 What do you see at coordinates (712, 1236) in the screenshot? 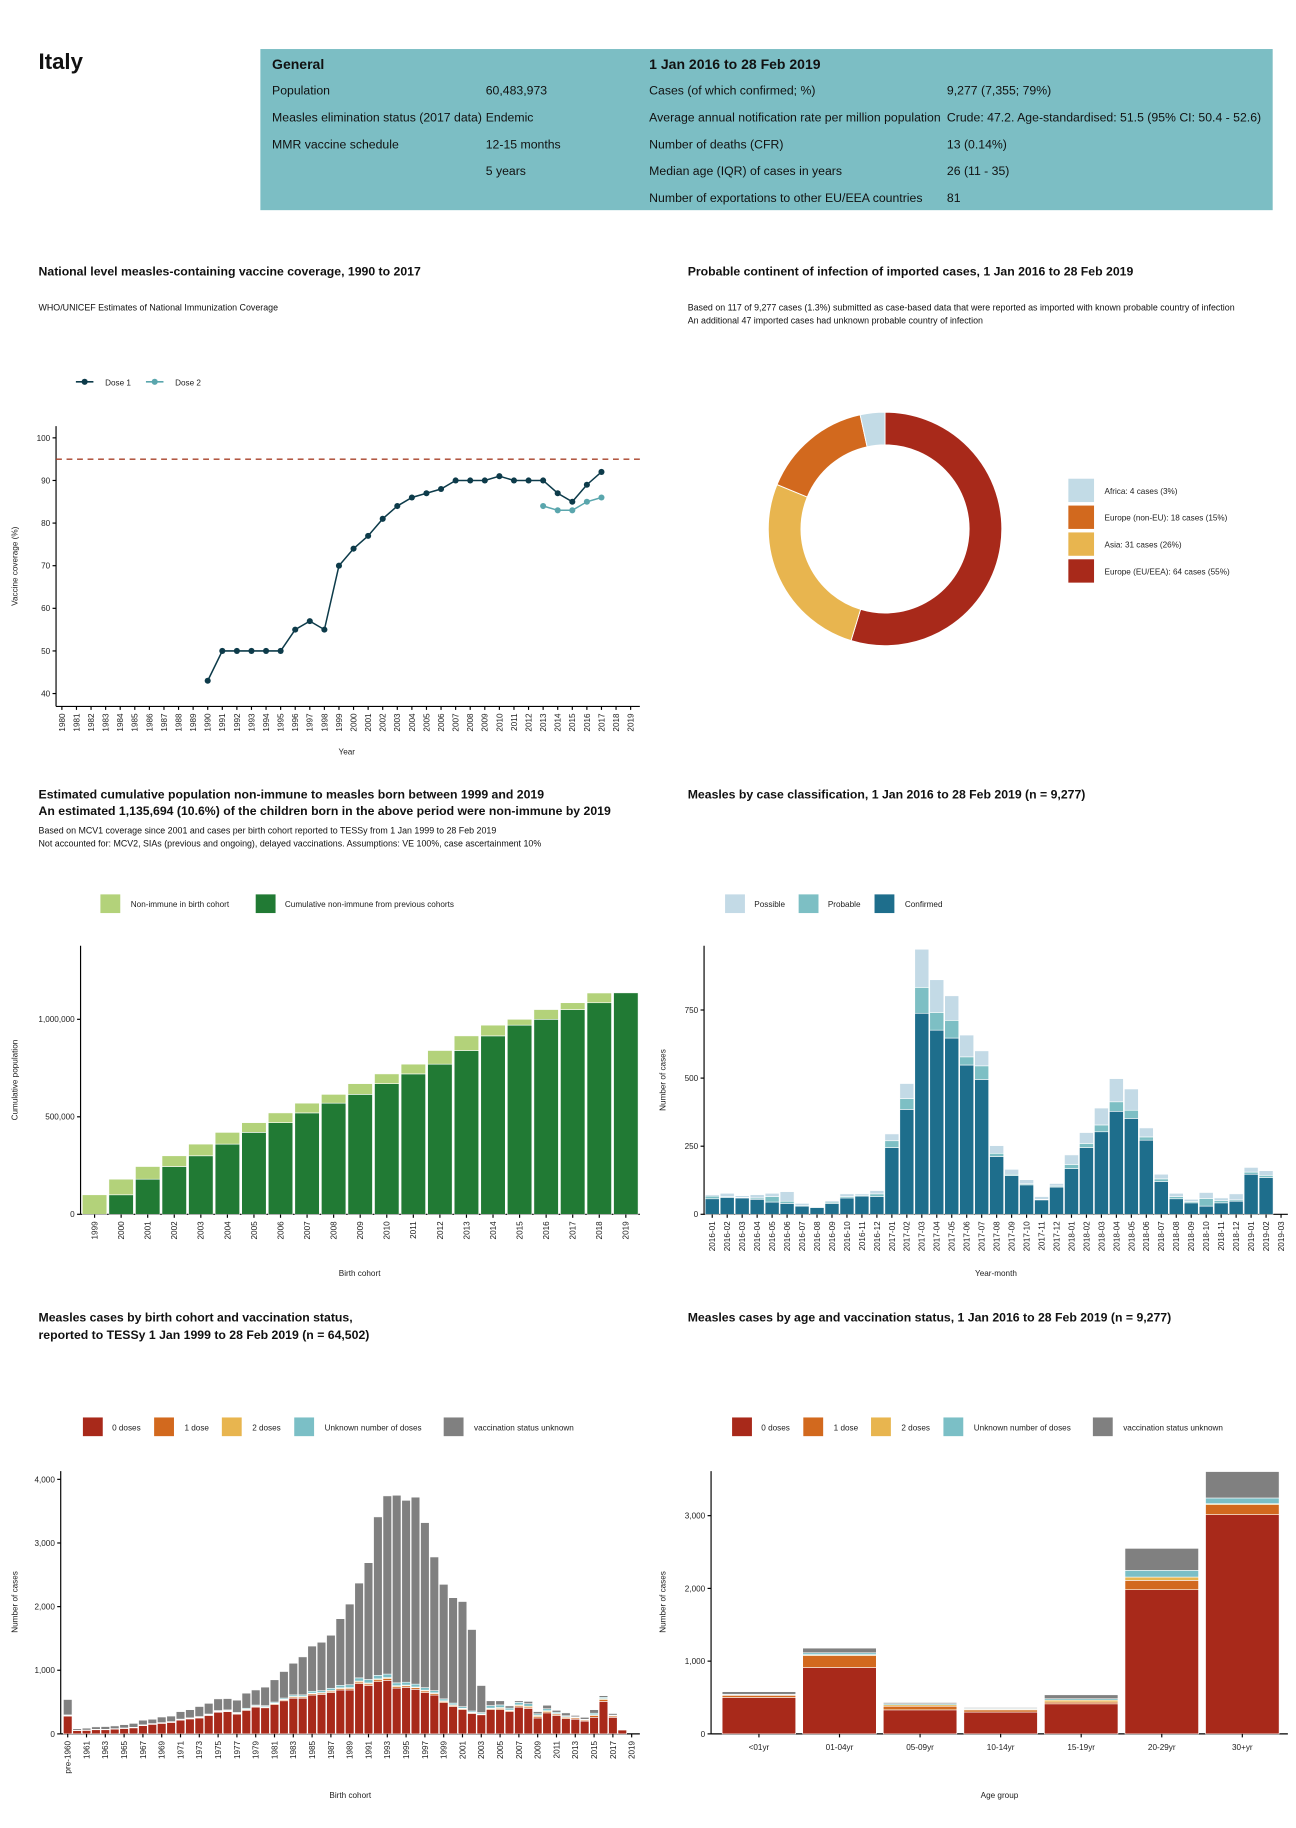
I see `x-tick-label: 2016-01` at bounding box center [712, 1236].